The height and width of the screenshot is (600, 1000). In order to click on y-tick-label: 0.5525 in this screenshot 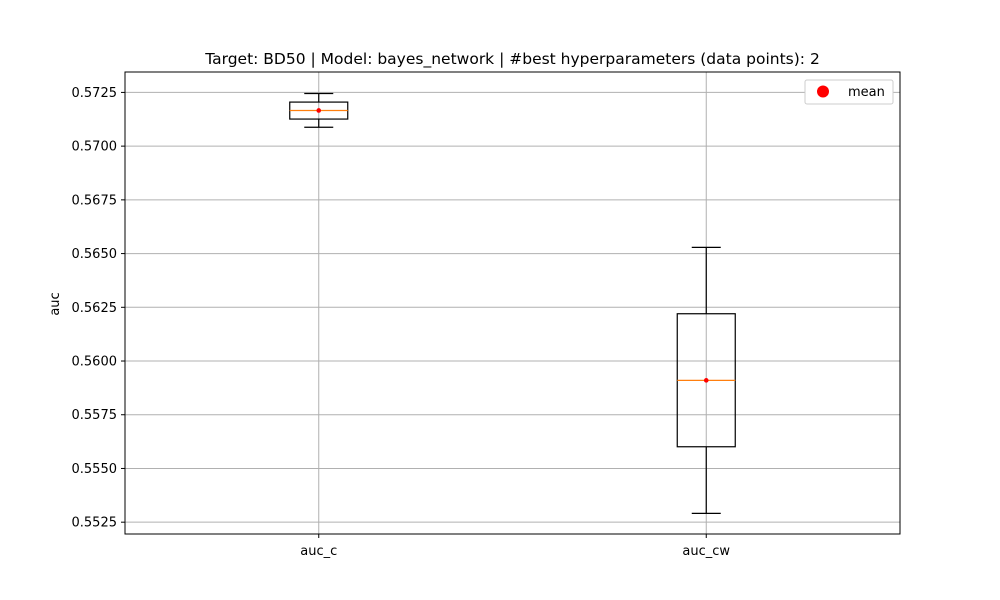, I will do `click(95, 523)`.